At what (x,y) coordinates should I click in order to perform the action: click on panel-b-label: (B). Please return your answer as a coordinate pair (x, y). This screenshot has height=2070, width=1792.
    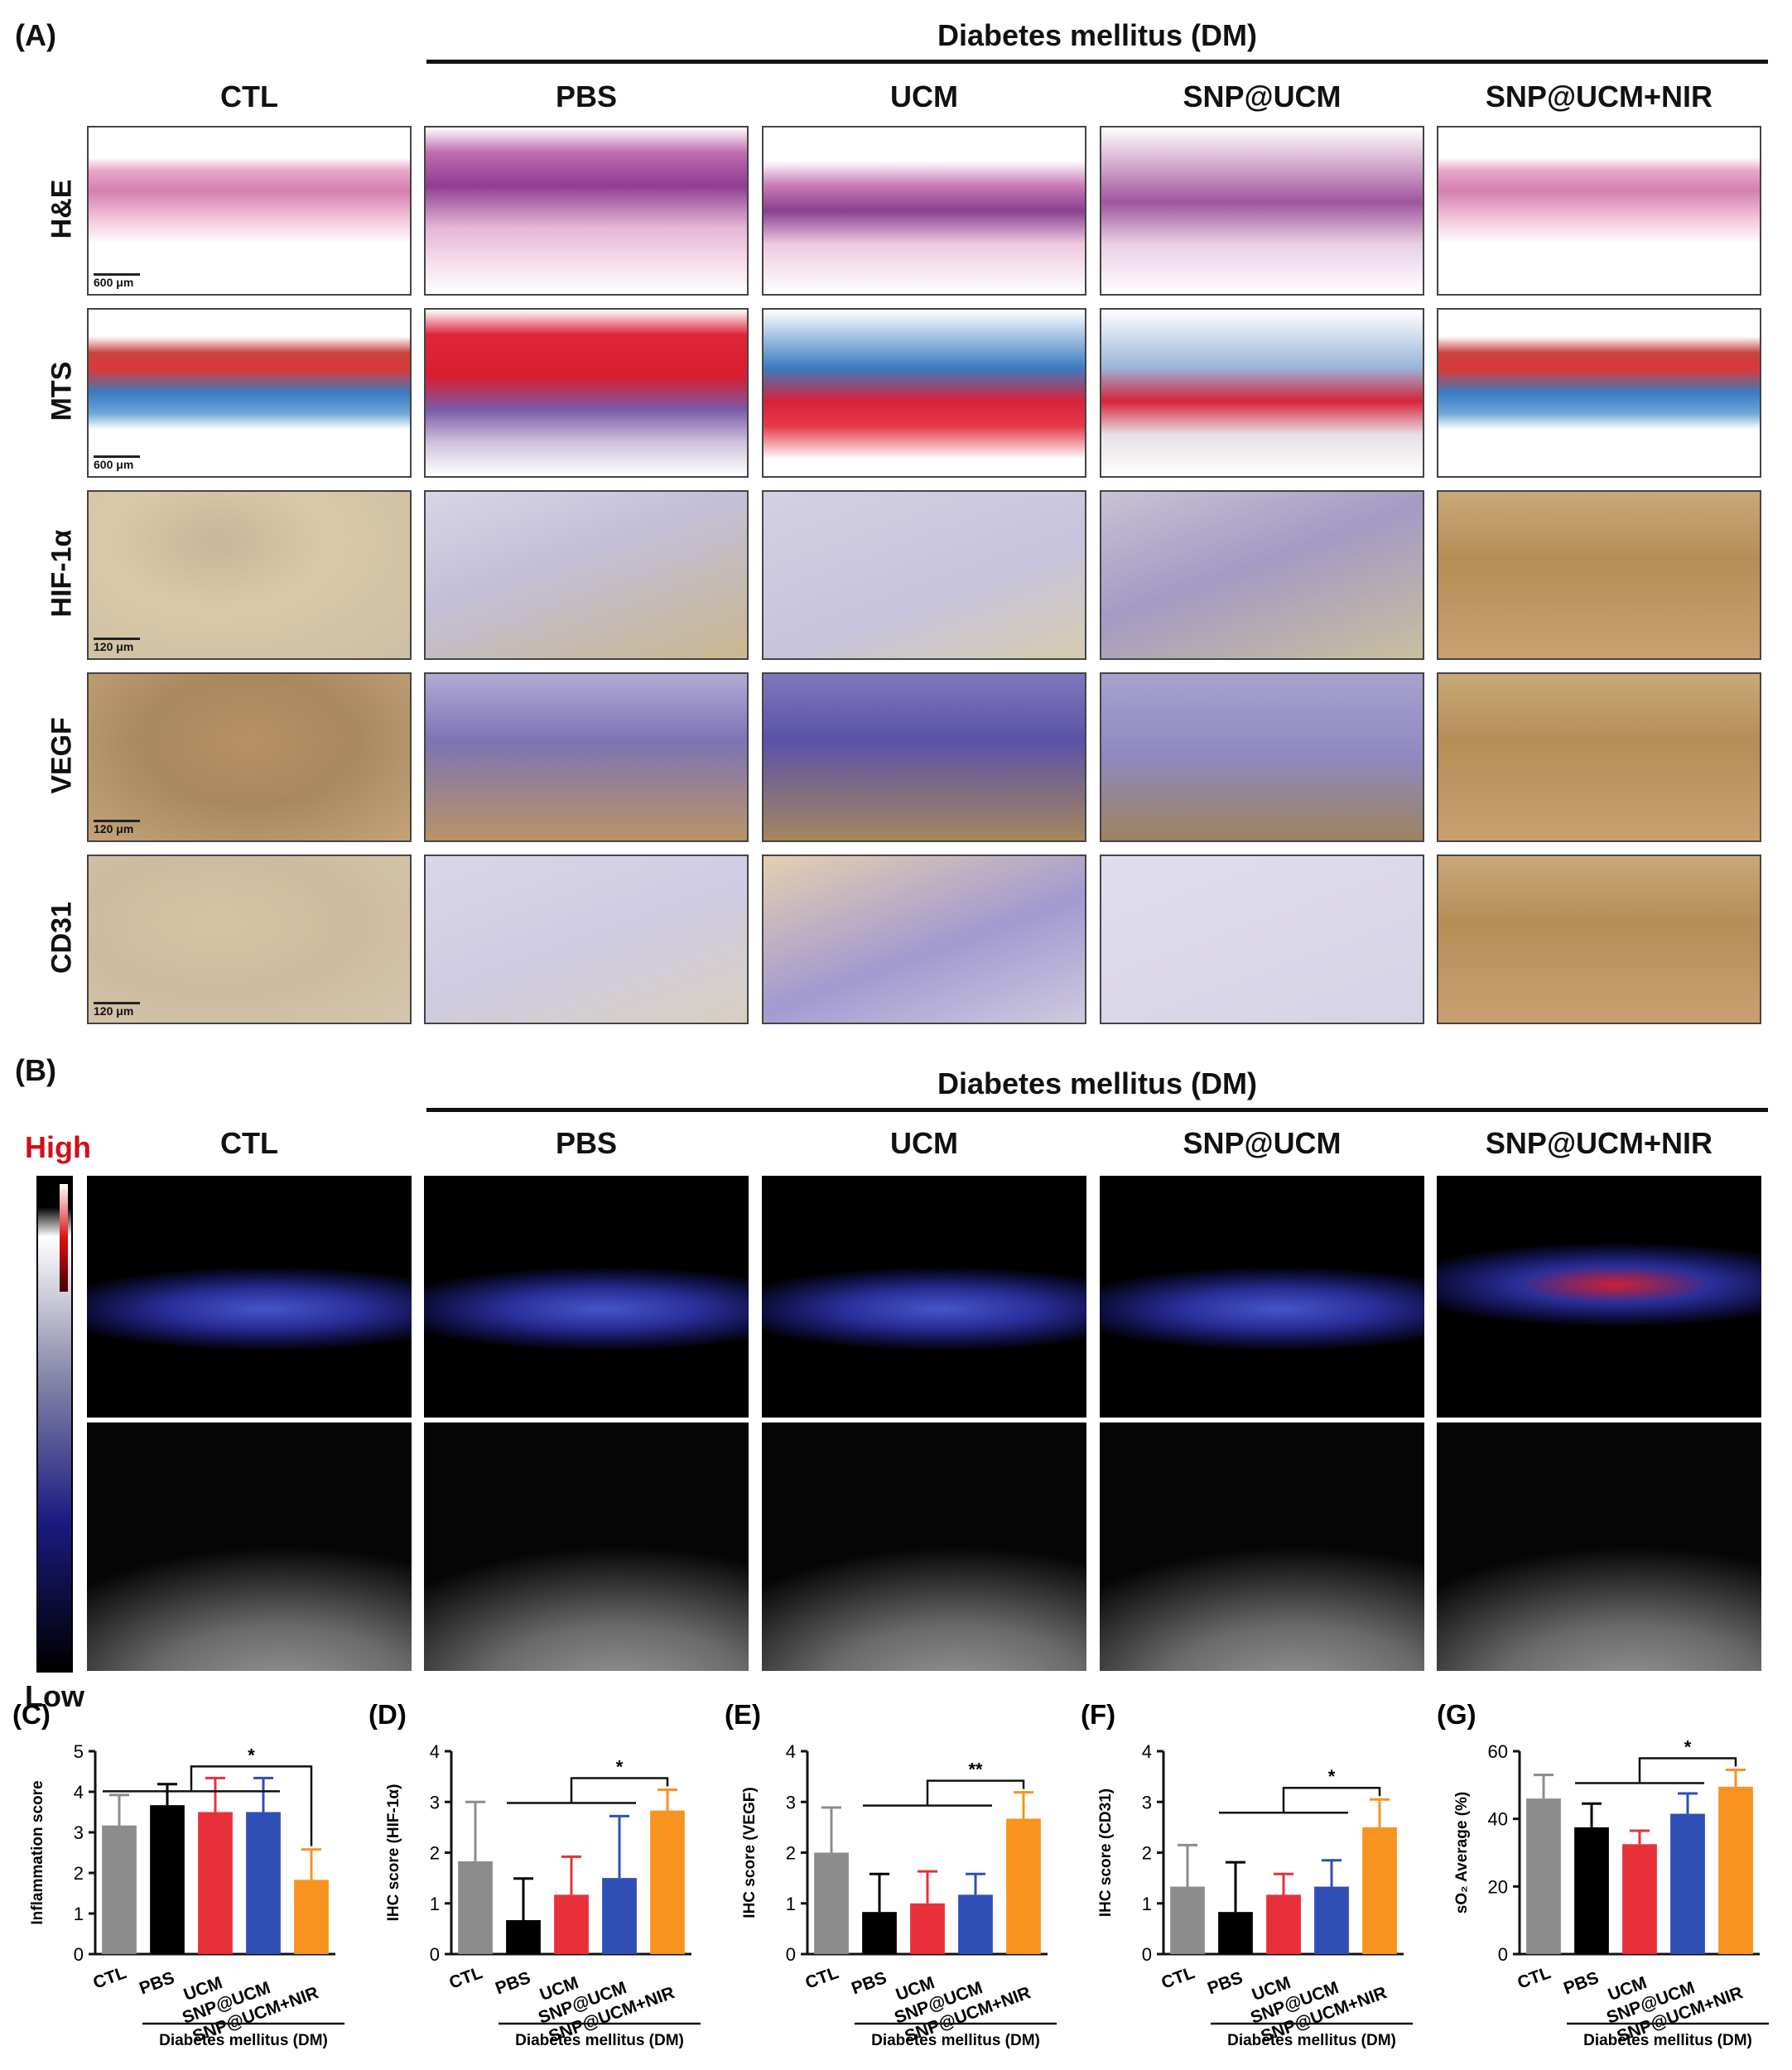
    Looking at the image, I should click on (36, 1070).